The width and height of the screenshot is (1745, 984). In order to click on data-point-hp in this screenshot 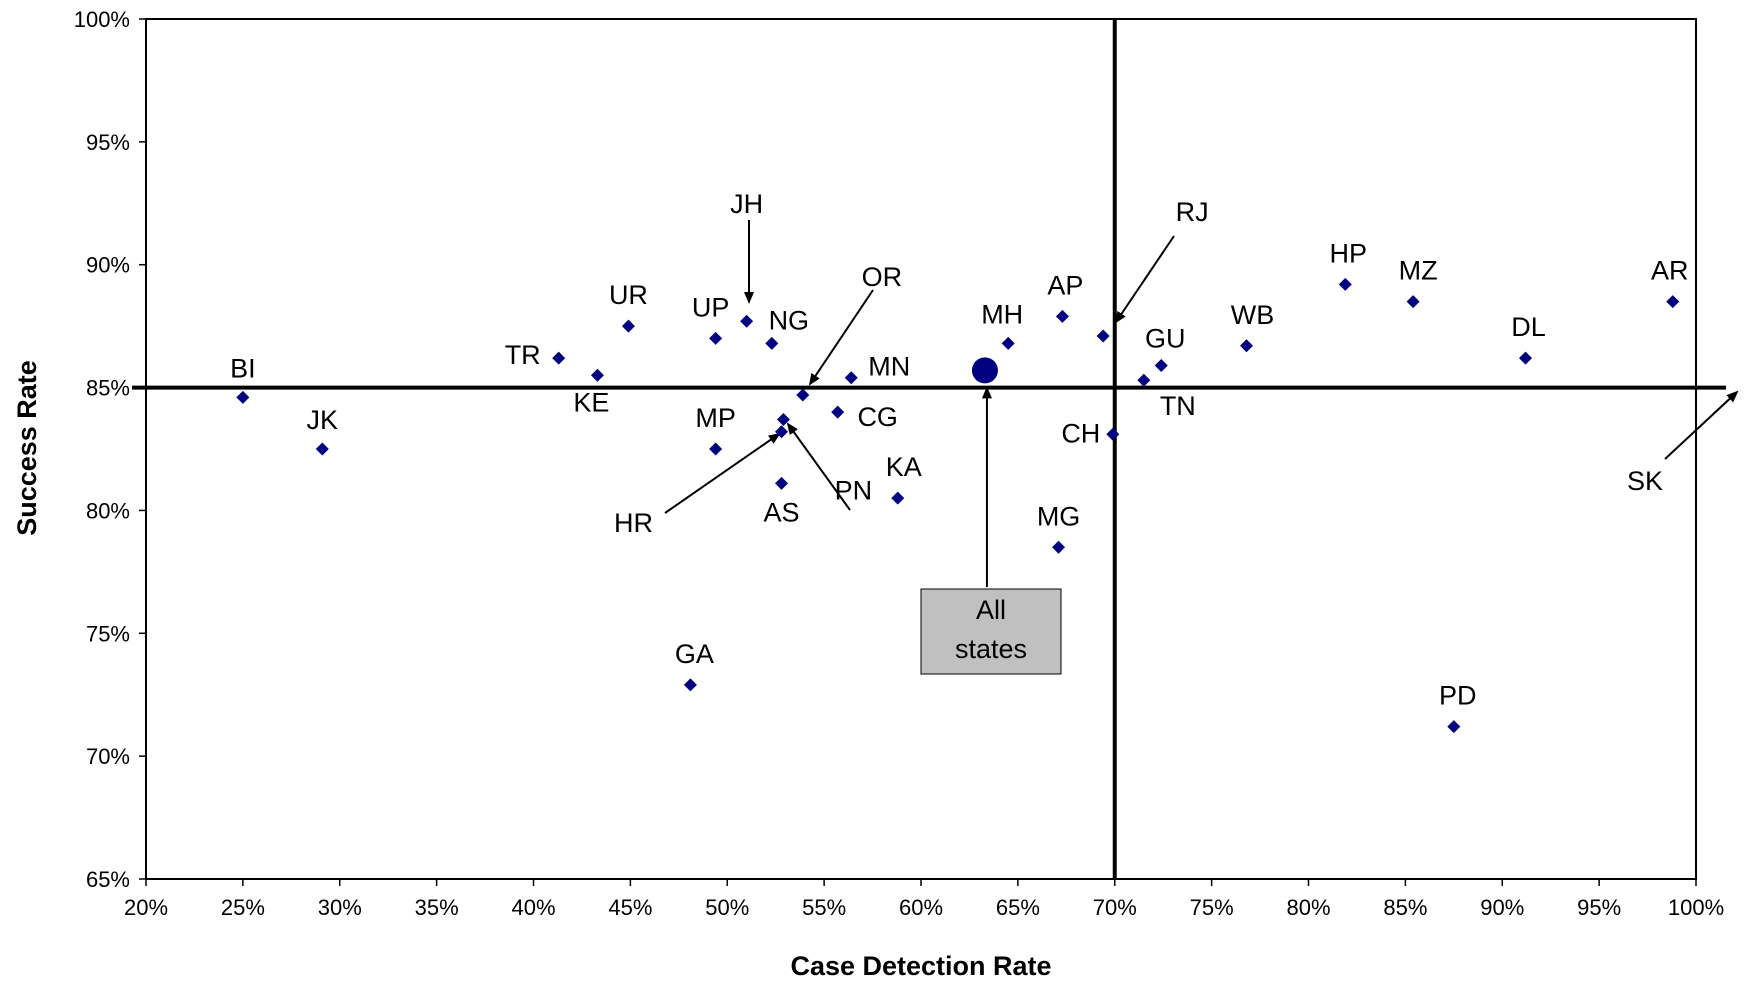, I will do `click(1345, 284)`.